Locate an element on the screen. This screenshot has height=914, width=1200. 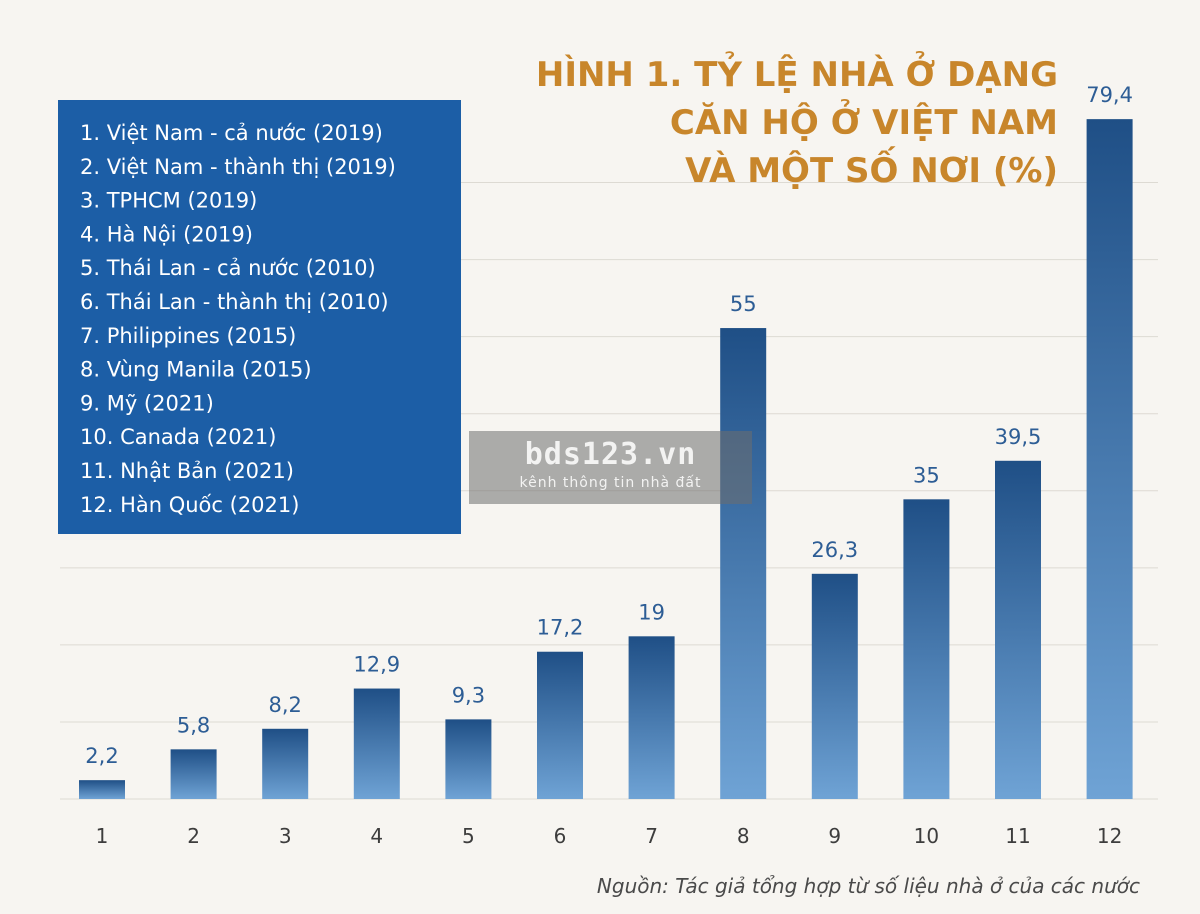
value-label-1: 2,2 is located at coordinates (101, 756).